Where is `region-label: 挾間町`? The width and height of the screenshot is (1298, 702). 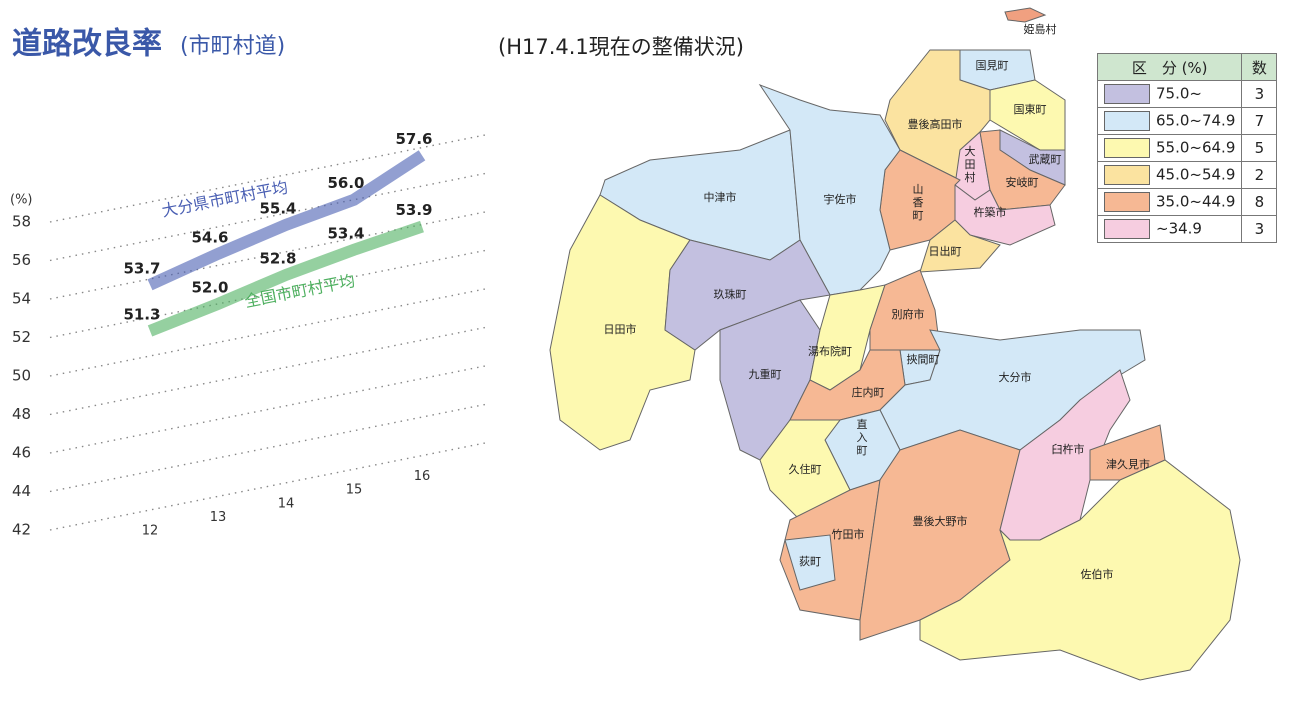
region-label: 挾間町 is located at coordinates (923, 359).